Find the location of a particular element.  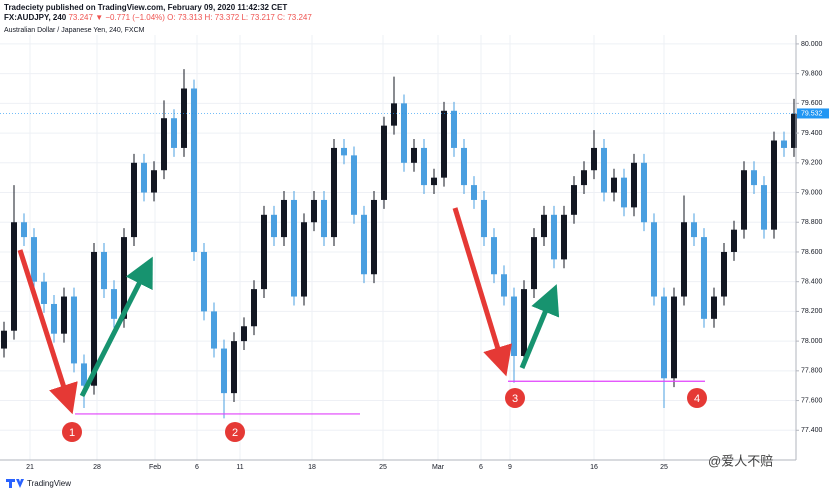

y-tick-label: 79.200 is located at coordinates (812, 163).